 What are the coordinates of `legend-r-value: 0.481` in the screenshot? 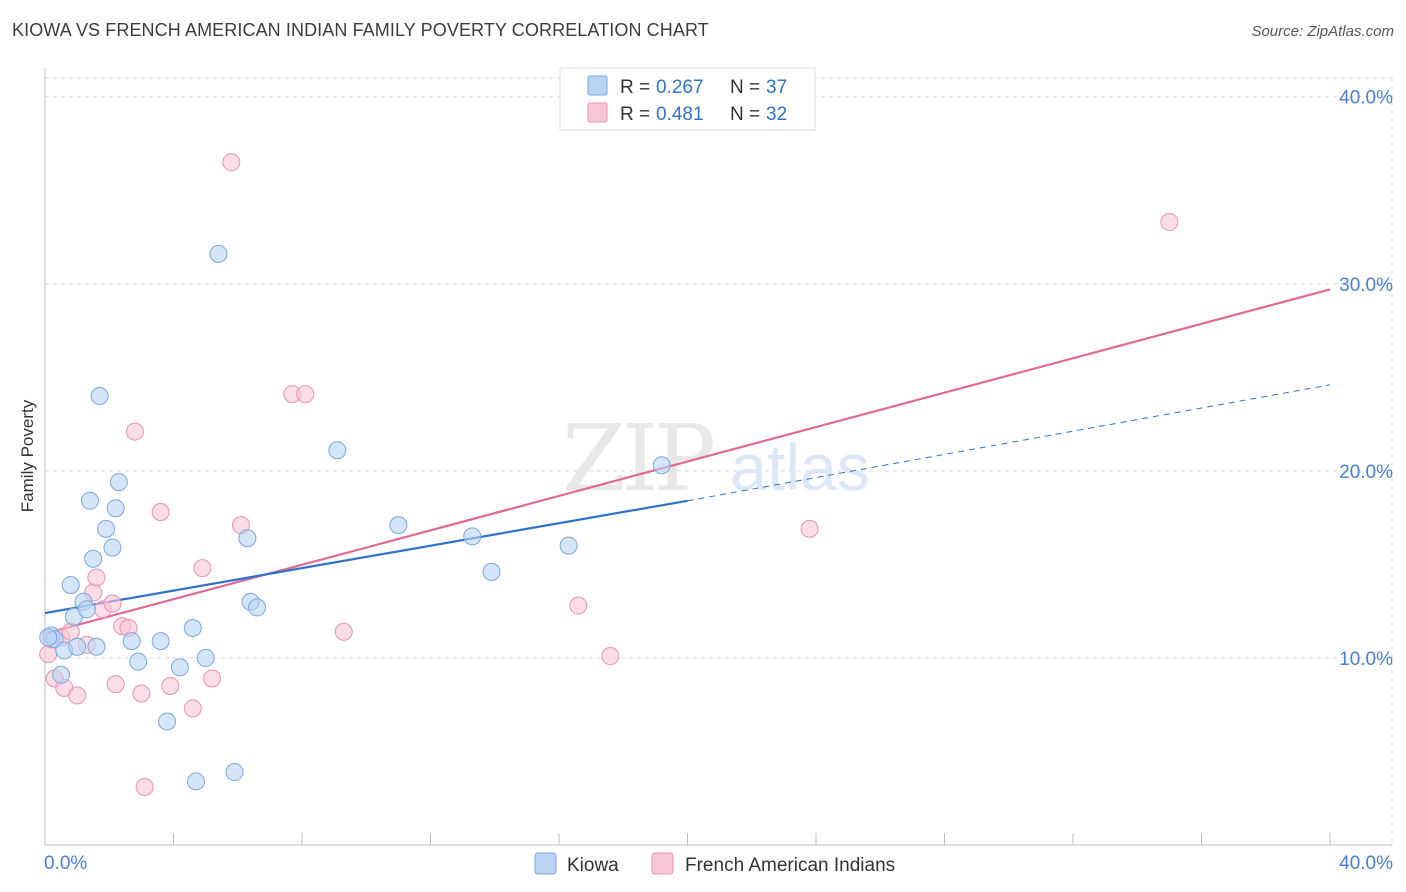 It's located at (680, 114).